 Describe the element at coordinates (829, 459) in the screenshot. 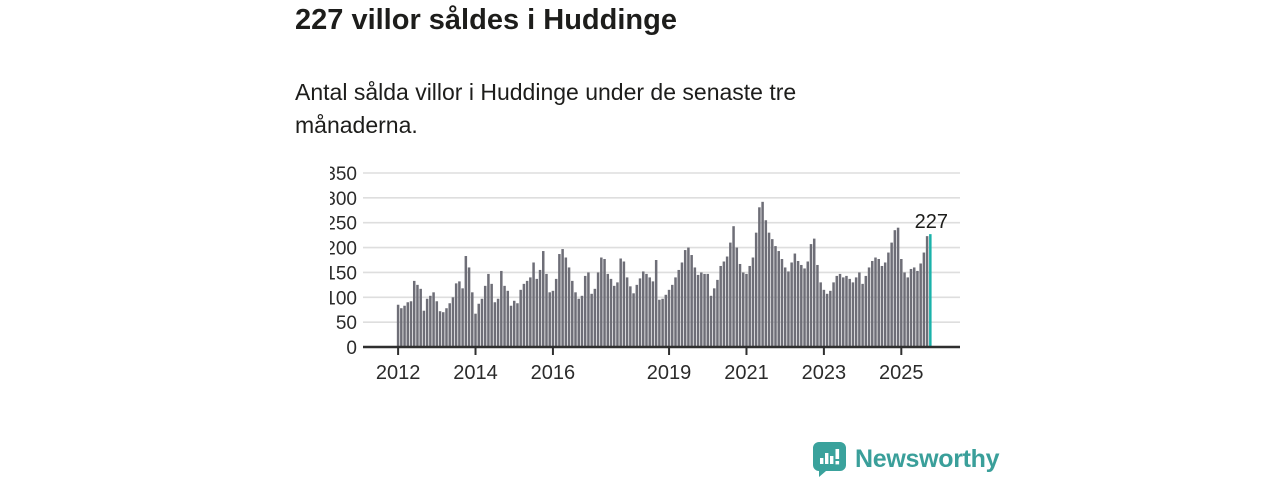

I see `newsworthy-bubble-icon` at that location.